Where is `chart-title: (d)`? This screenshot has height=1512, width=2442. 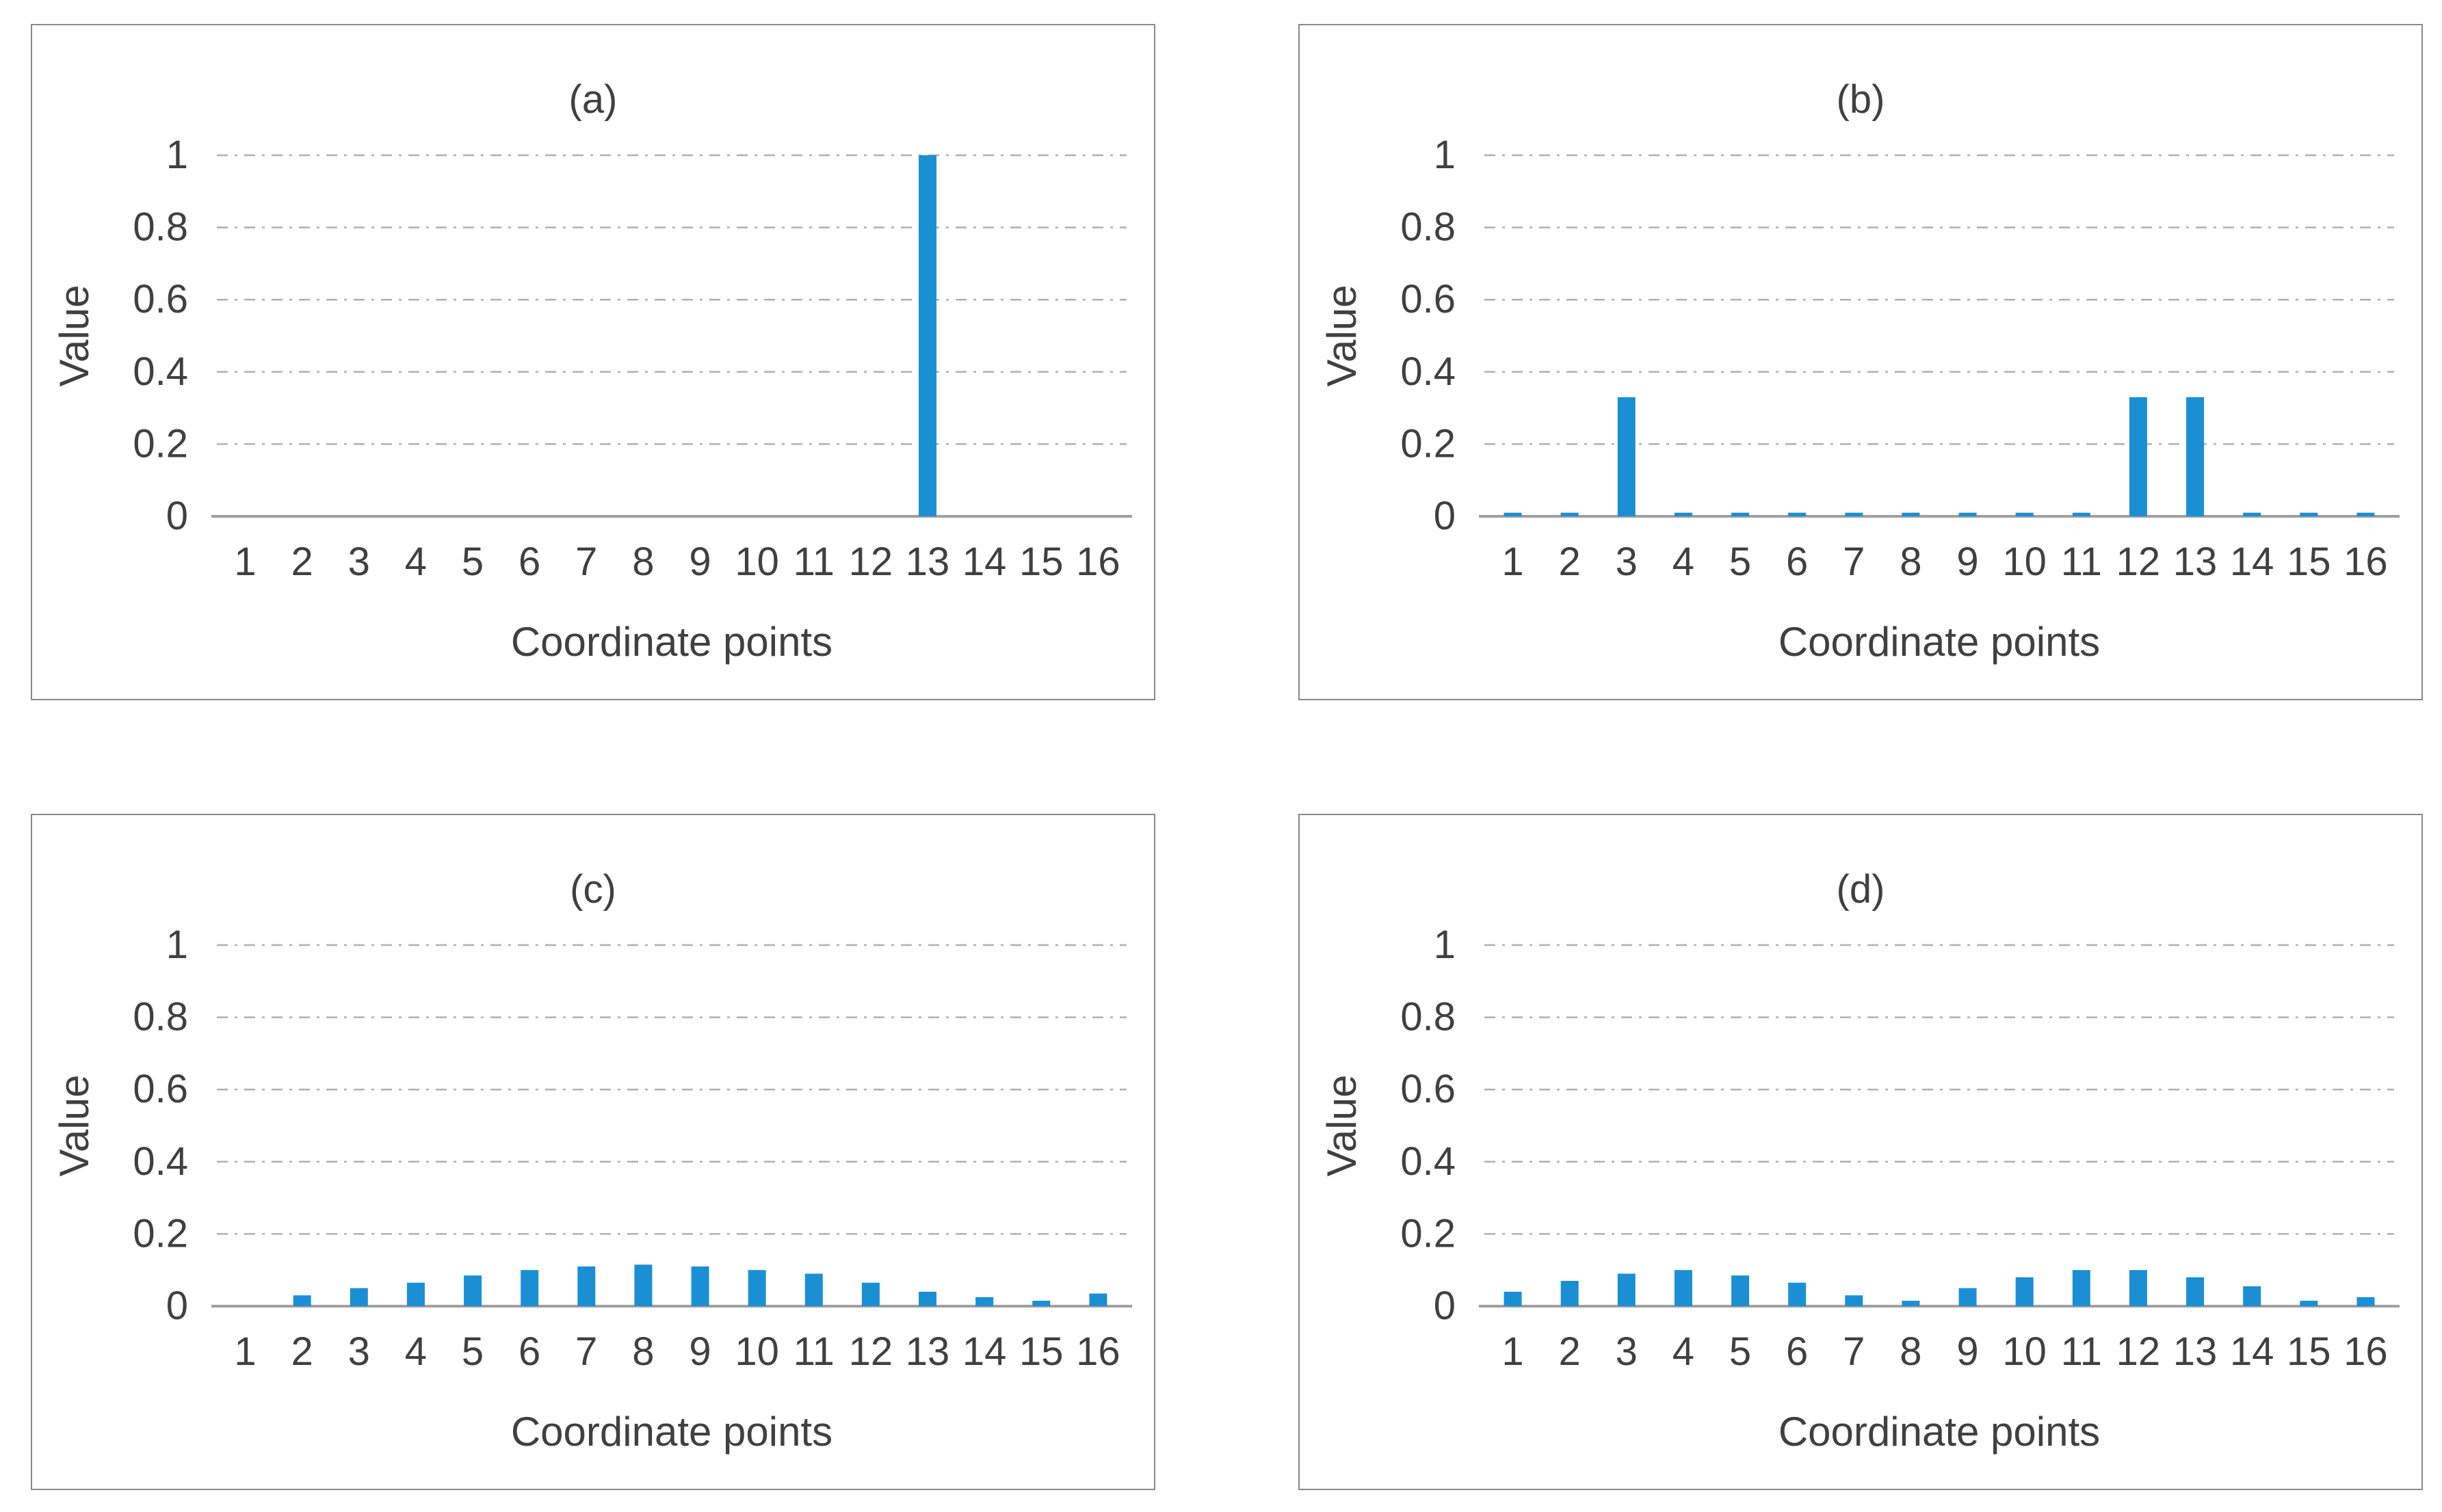 chart-title: (d) is located at coordinates (1861, 889).